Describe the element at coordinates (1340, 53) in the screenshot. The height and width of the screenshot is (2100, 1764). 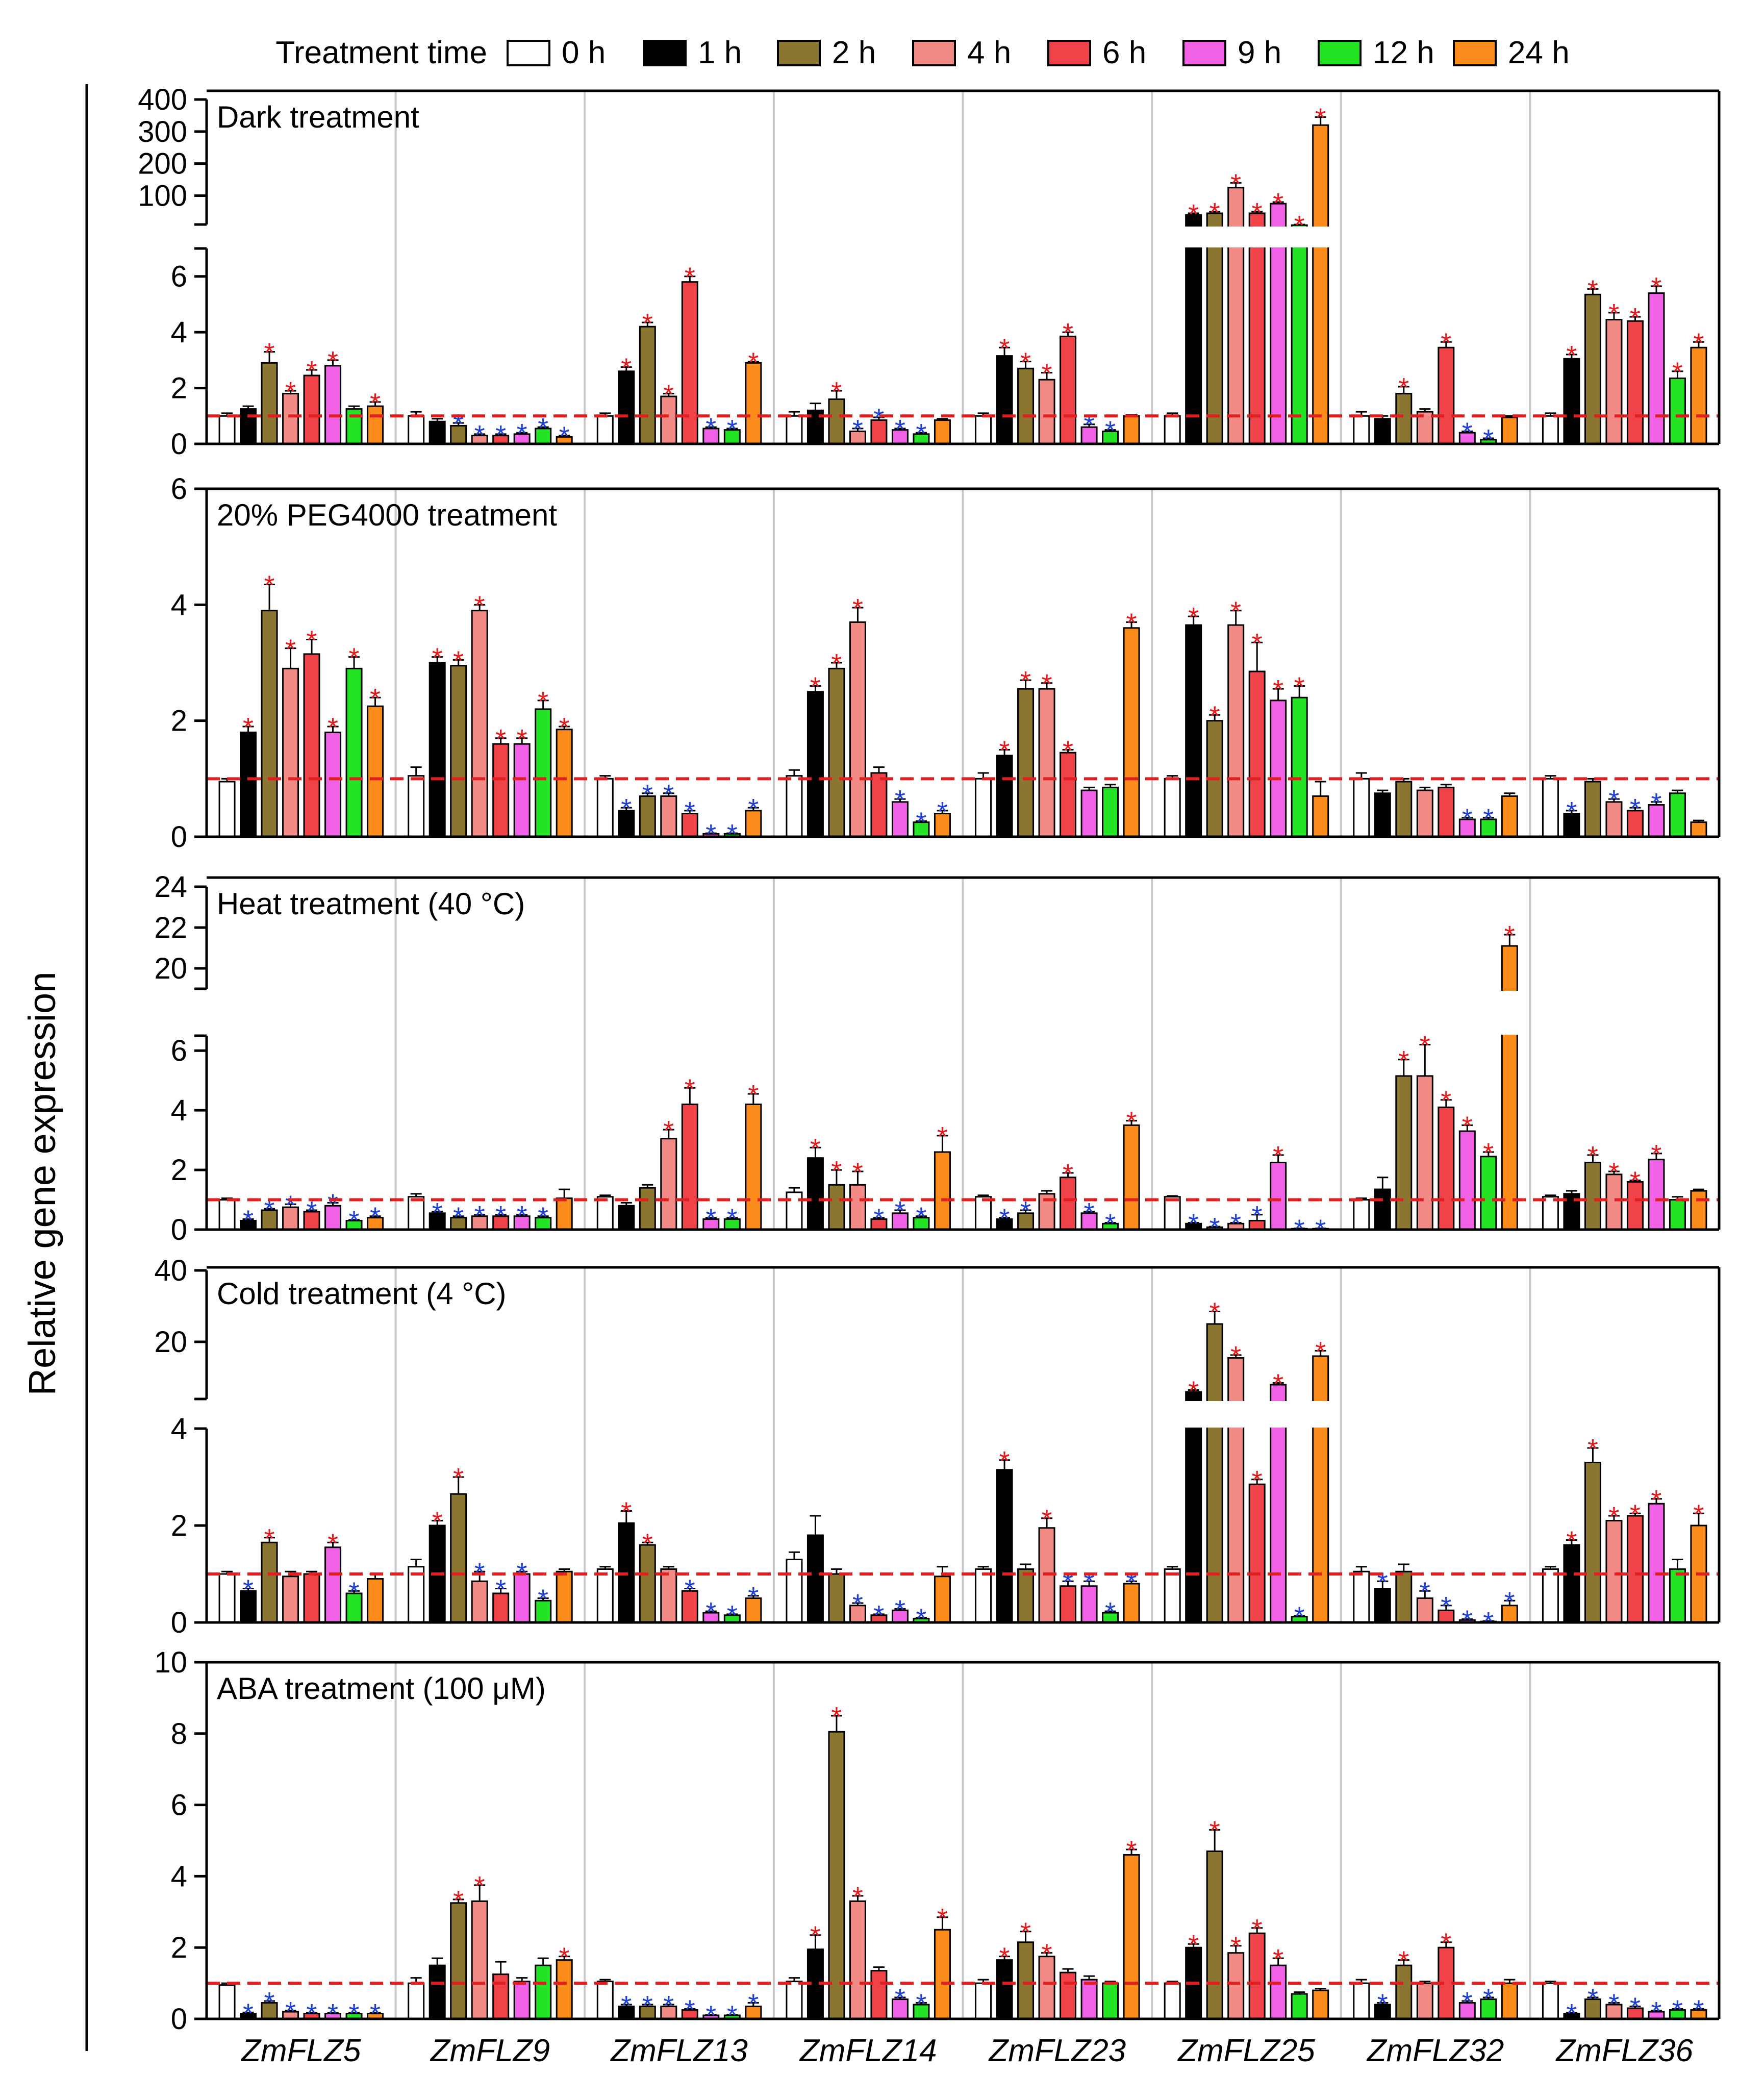
I see `legend-swatch-12-h` at that location.